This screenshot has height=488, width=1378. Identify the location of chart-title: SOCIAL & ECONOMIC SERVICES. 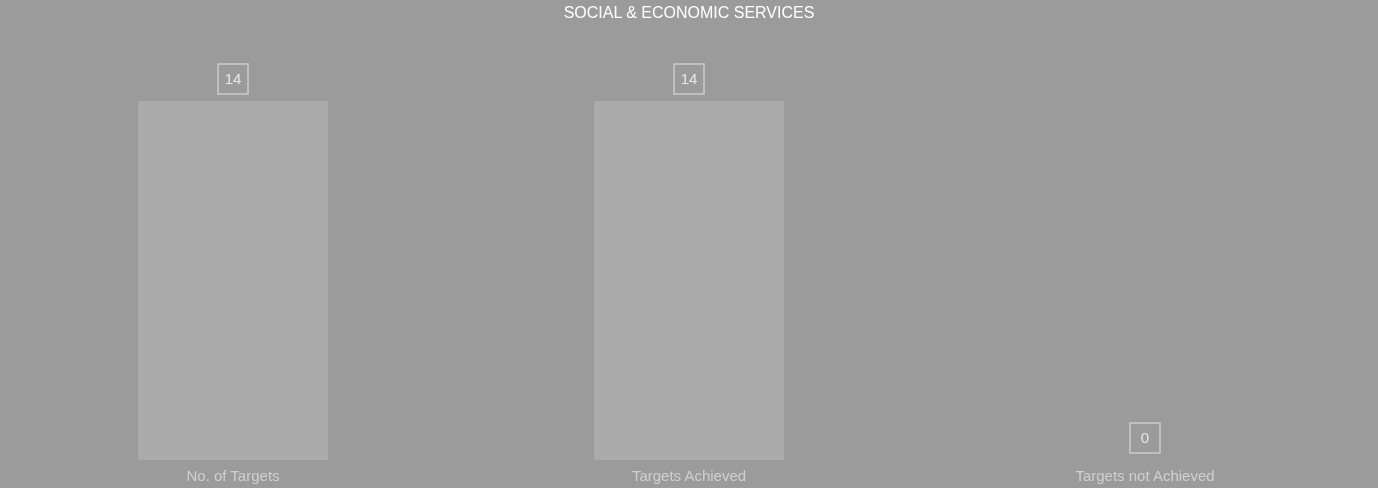
(689, 12).